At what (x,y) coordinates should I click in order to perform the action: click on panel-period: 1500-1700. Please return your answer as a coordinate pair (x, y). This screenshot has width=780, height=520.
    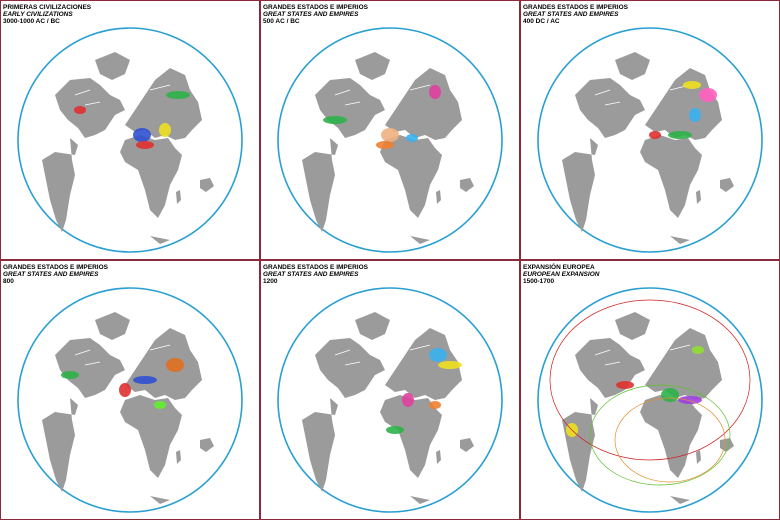
    Looking at the image, I should click on (538, 281).